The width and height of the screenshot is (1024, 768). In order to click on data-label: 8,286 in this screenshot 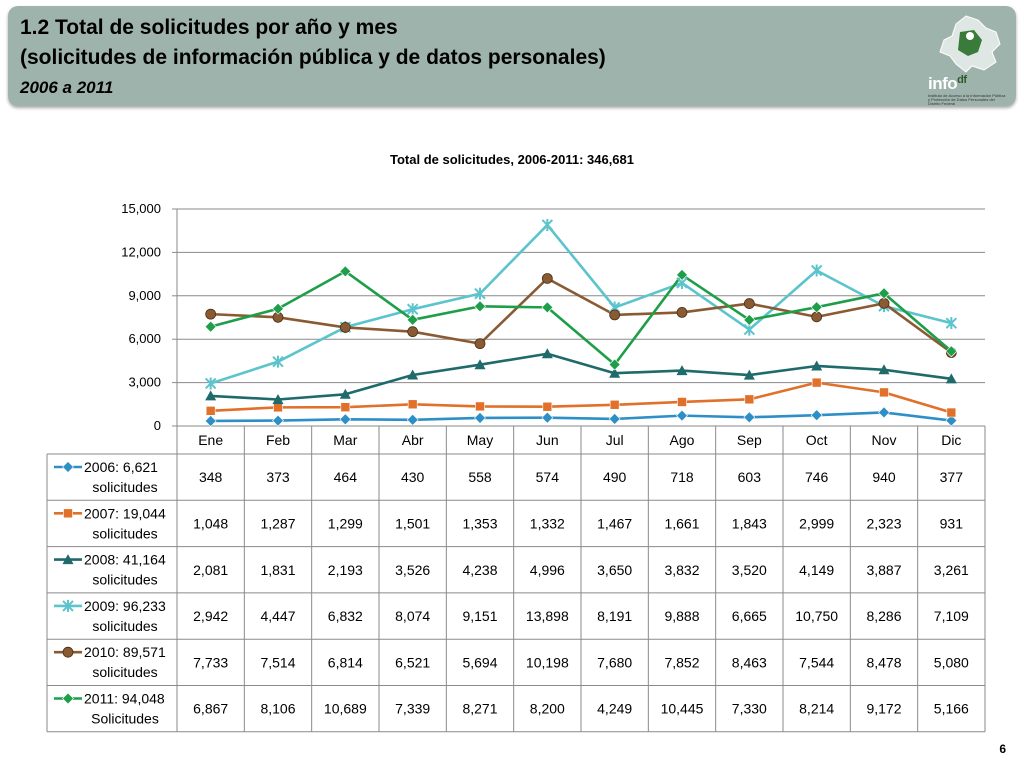, I will do `click(883, 616)`.